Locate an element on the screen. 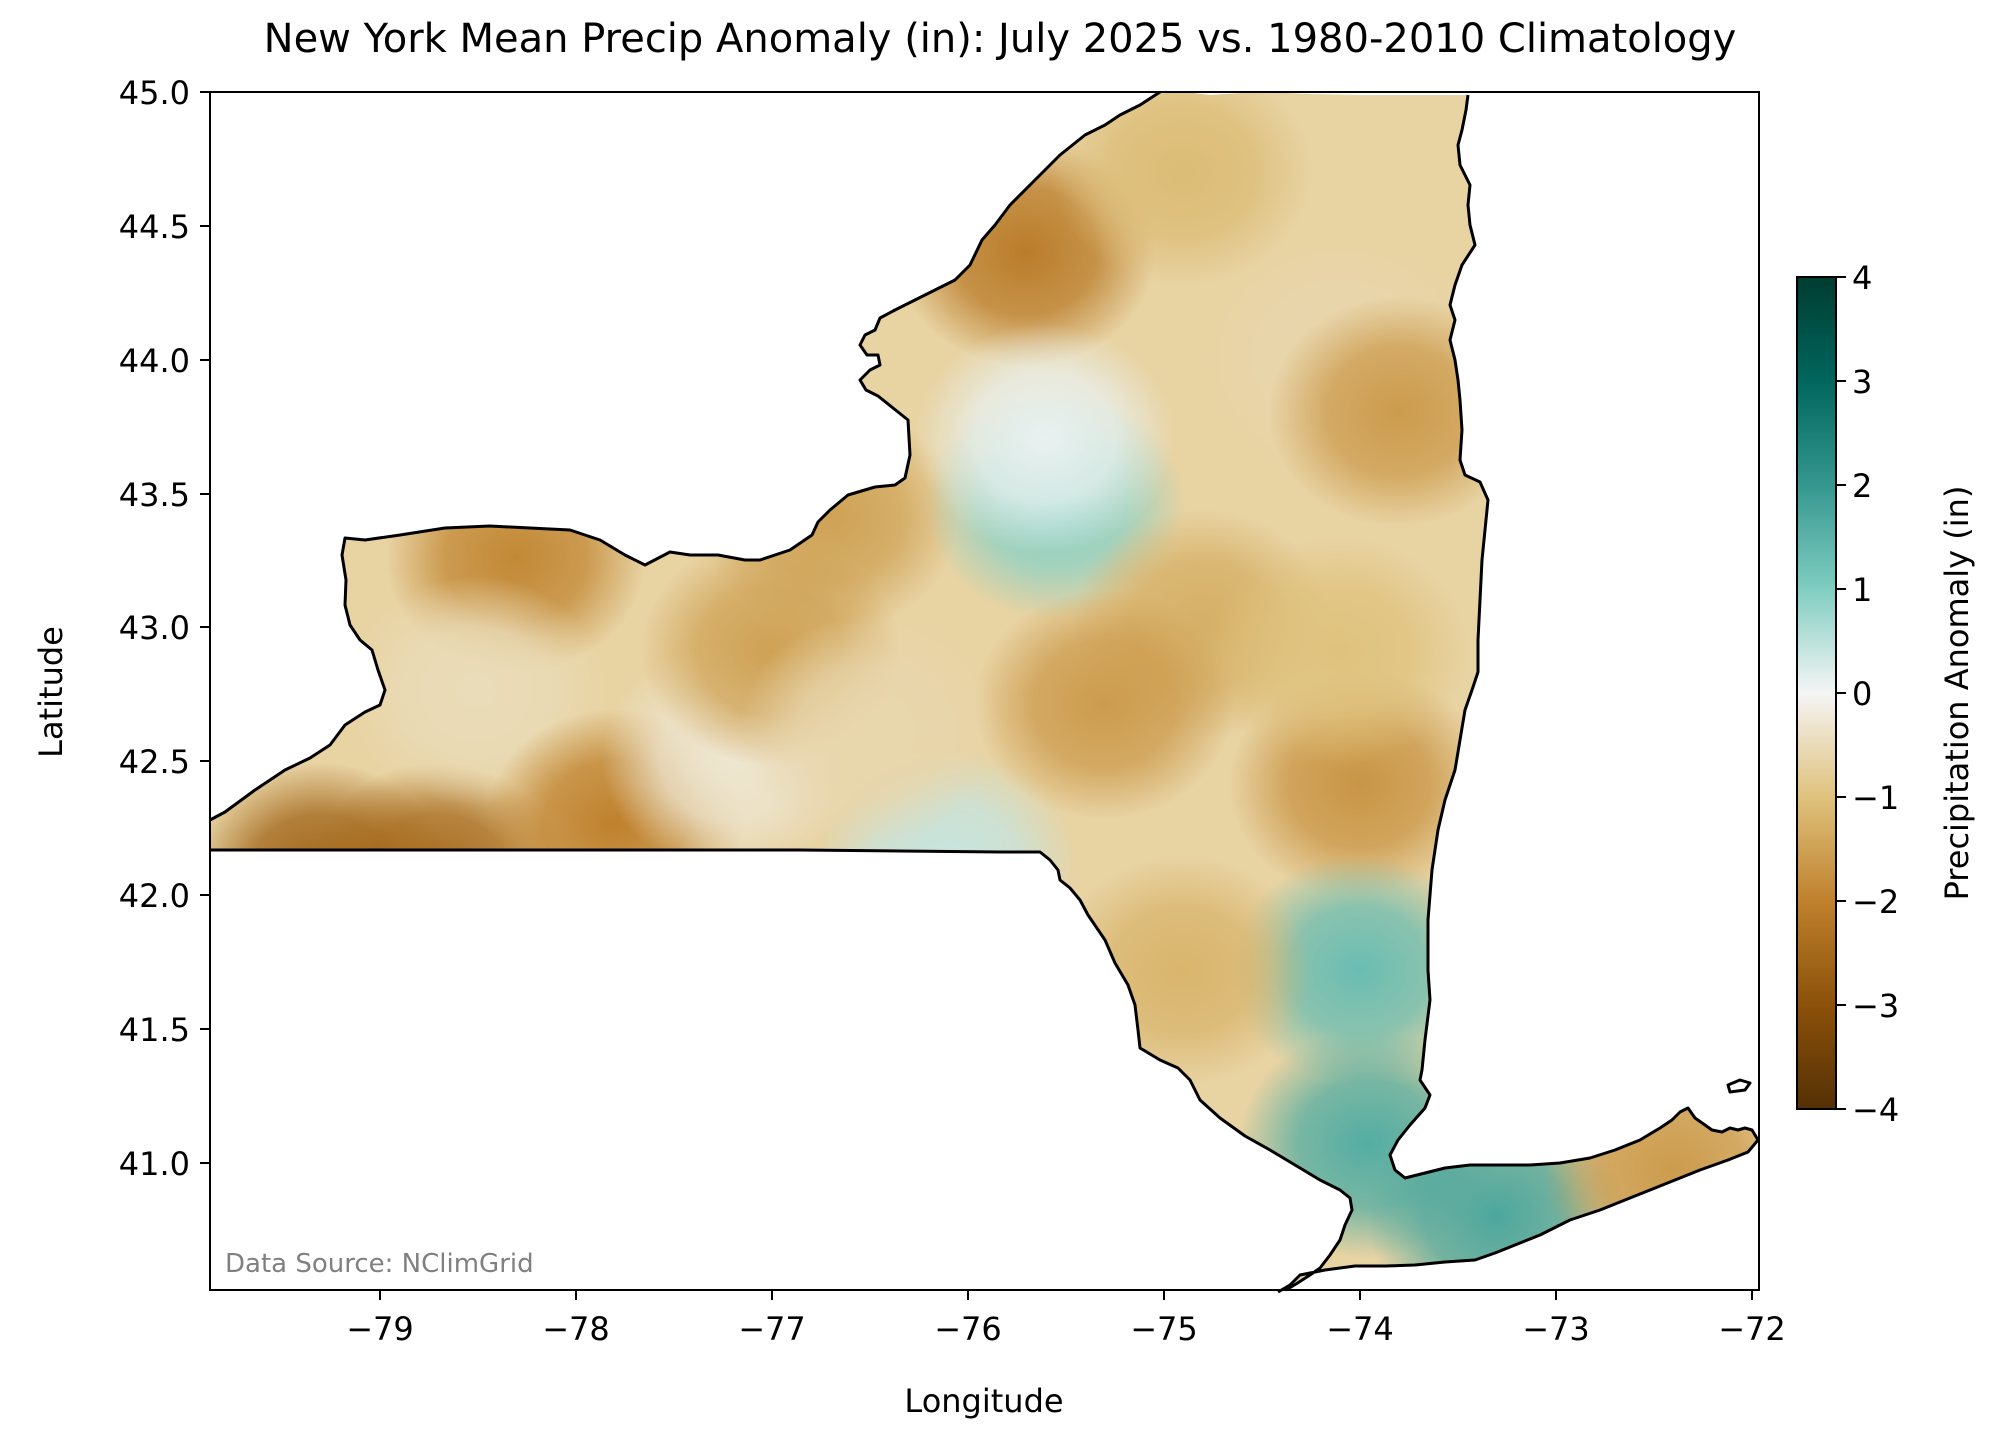 The width and height of the screenshot is (2000, 1444). colorbar-tick-label: 1 is located at coordinates (1862, 590).